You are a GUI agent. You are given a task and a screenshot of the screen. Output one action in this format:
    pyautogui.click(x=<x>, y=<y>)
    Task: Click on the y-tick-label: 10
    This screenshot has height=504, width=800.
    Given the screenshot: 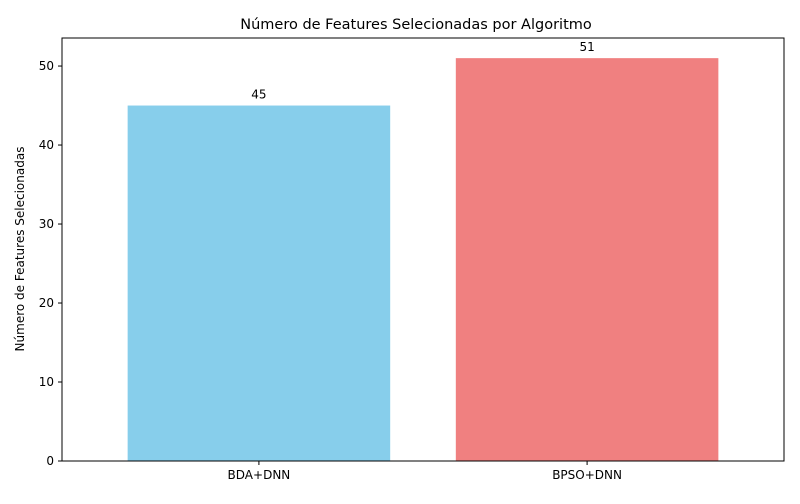 What is the action you would take?
    pyautogui.click(x=46, y=382)
    